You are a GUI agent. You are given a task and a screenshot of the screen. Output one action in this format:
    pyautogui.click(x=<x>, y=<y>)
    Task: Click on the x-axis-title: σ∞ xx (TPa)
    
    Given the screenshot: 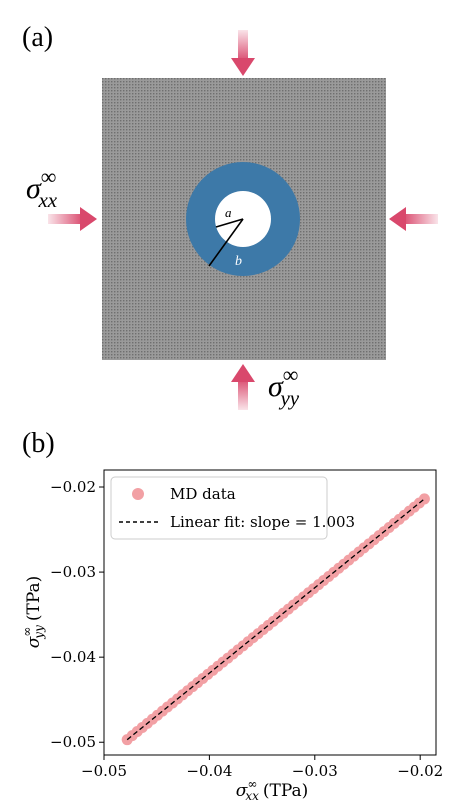 What is the action you would take?
    pyautogui.click(x=272, y=790)
    